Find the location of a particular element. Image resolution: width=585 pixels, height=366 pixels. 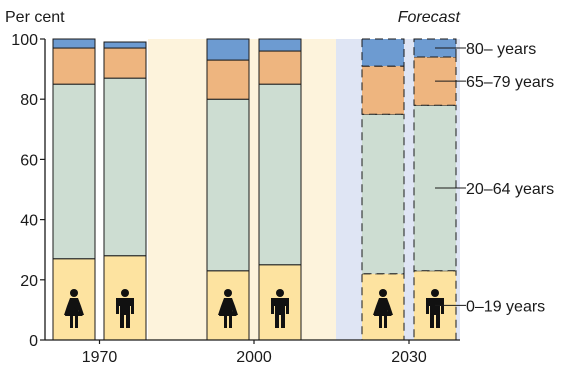

y-tick-label: 80 is located at coordinates (29, 100).